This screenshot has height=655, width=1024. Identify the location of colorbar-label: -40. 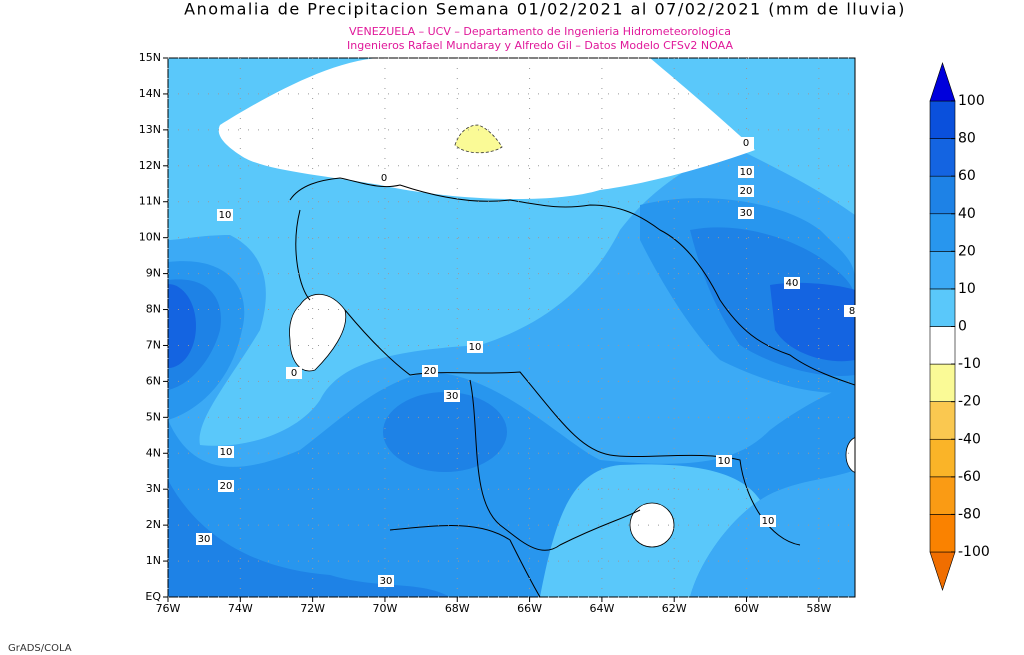
(969, 439).